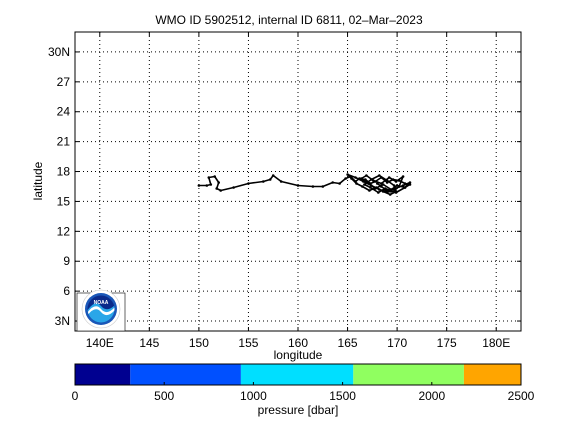  Describe the element at coordinates (447, 343) in the screenshot. I see `x-tick-label: 175` at that location.